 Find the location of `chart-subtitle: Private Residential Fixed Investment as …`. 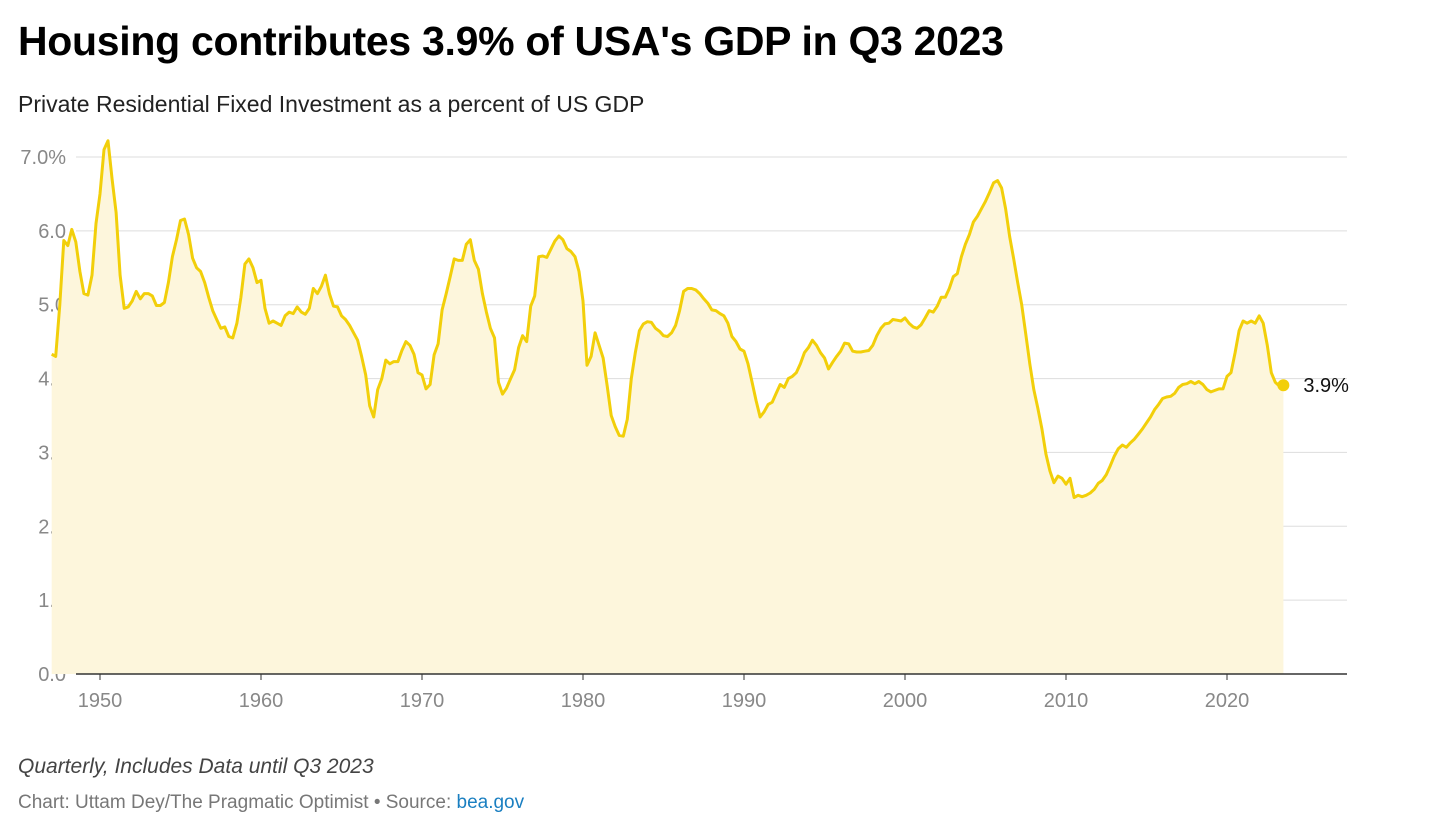

chart-subtitle: Private Residential Fixed Investment as … is located at coordinates (331, 104).